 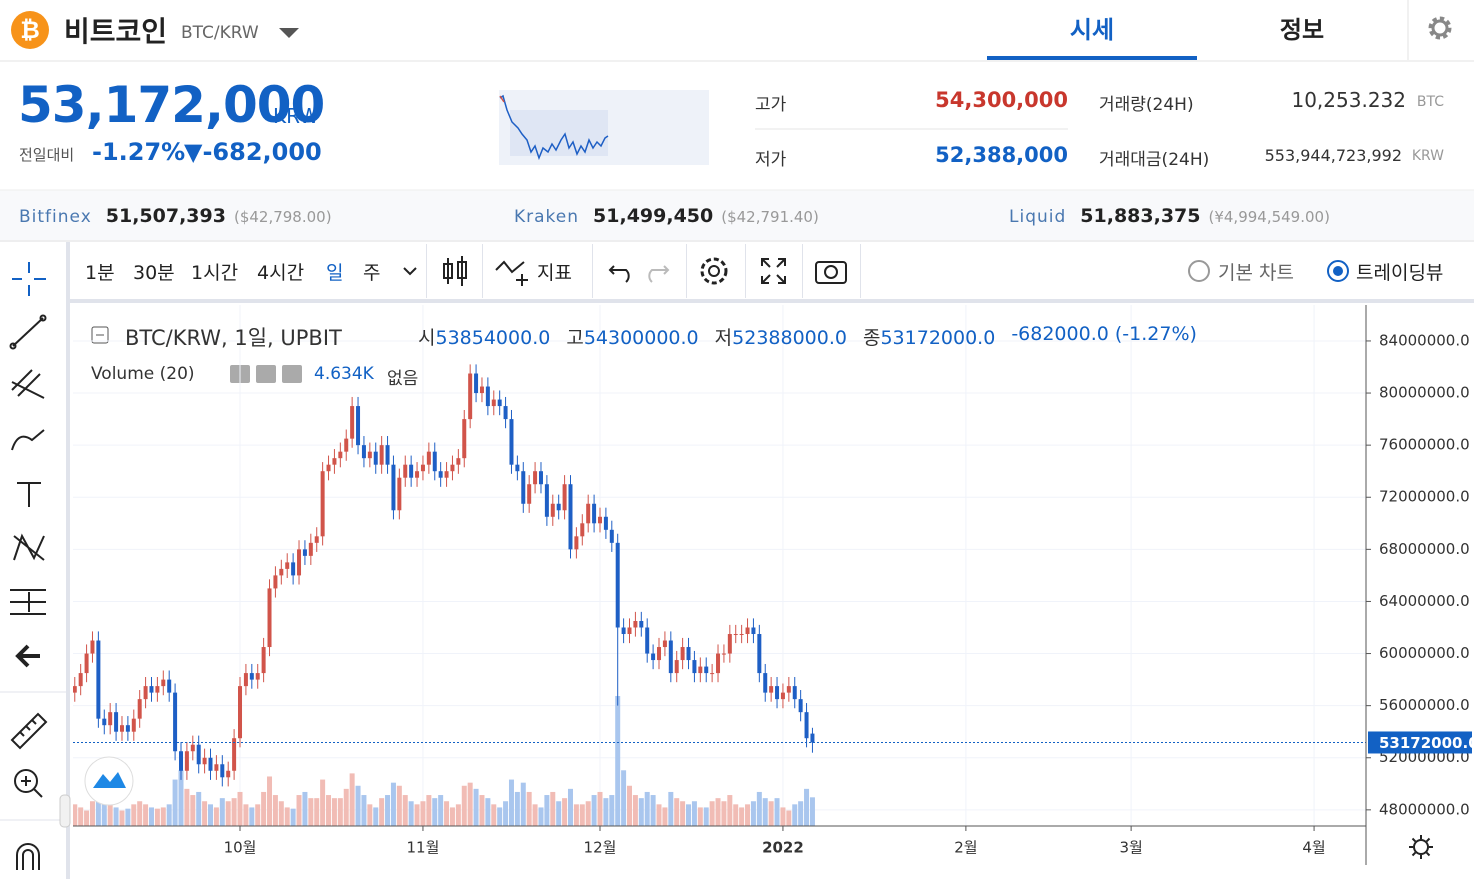 I want to click on axis-settings-rays, so click(x=1421, y=847).